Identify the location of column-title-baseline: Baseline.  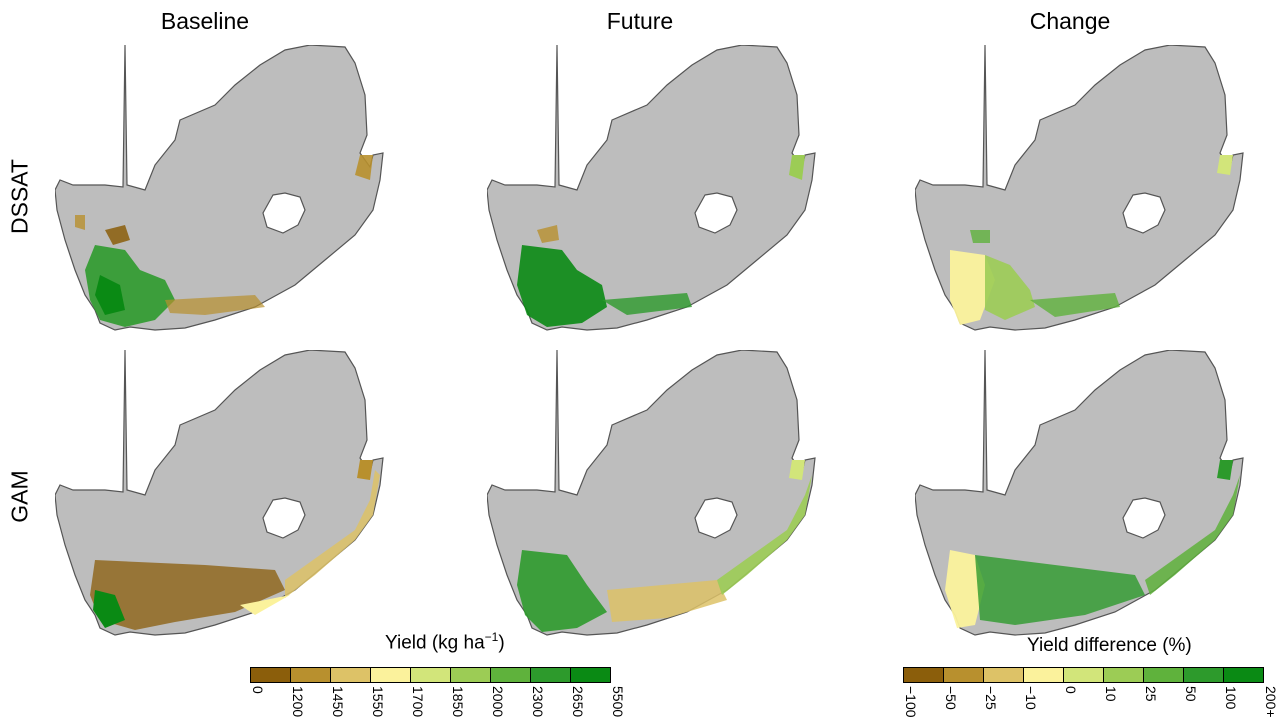
(205, 21).